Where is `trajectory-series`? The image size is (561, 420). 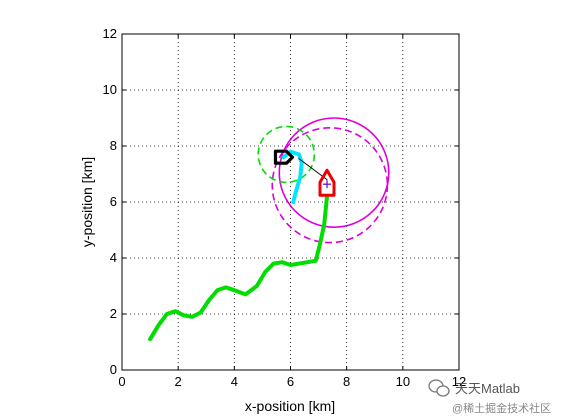 trajectory-series is located at coordinates (238, 245).